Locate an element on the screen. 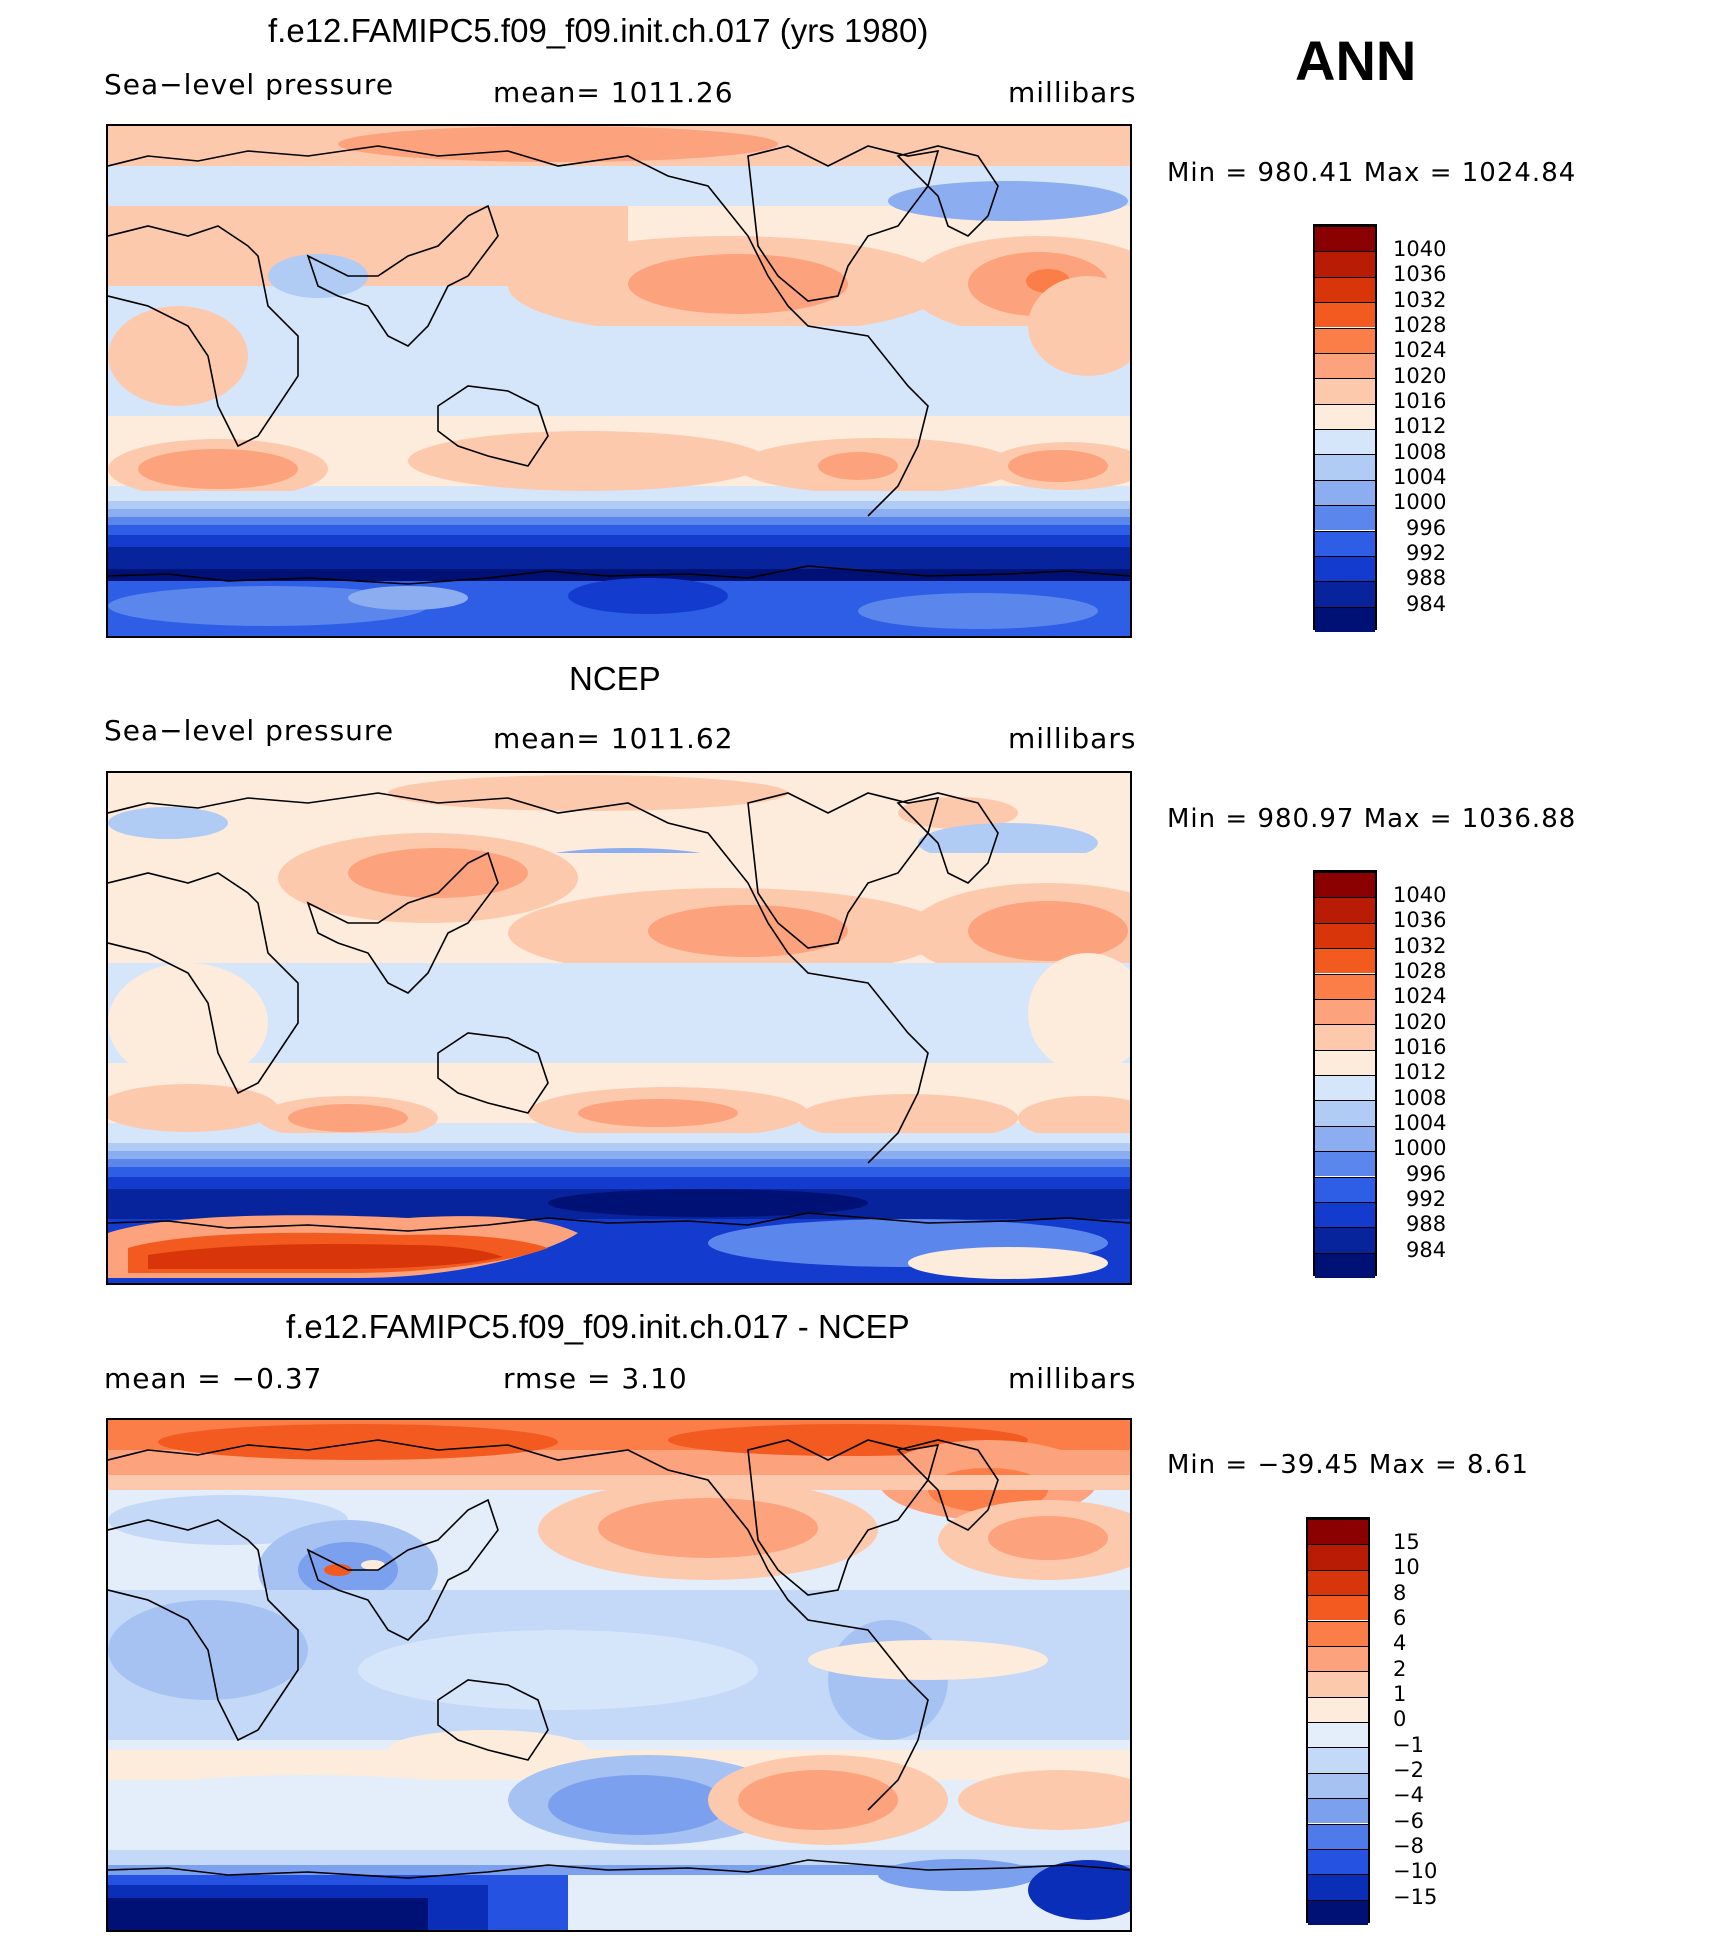 This screenshot has height=1941, width=1710. legend-tick: 1008 is located at coordinates (1420, 1098).